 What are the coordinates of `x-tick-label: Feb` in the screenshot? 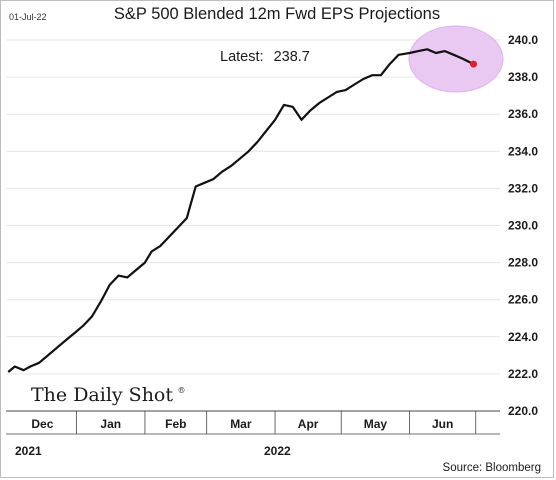 It's located at (175, 424).